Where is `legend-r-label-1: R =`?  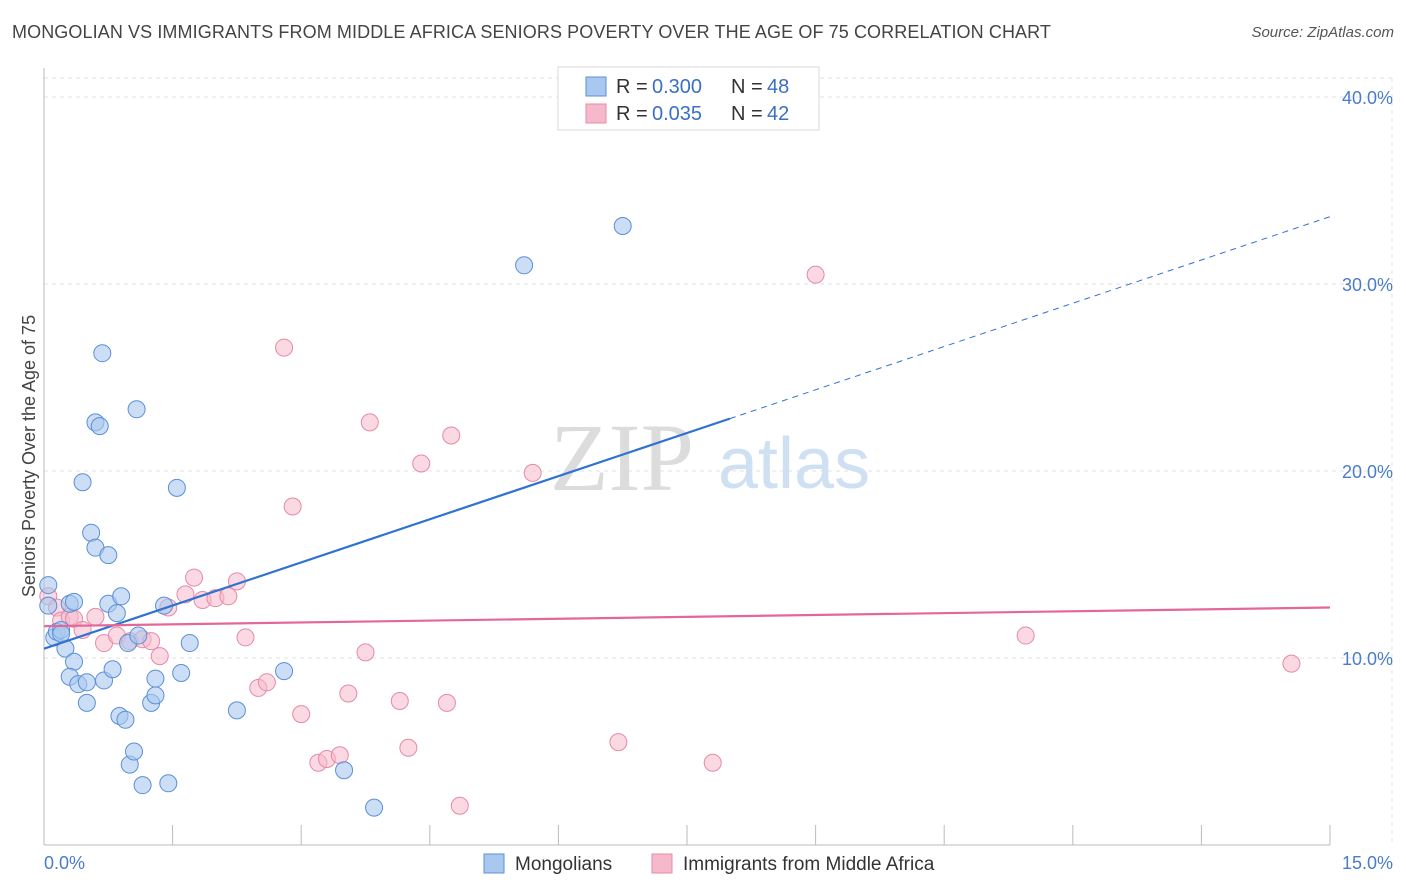
legend-r-label-1: R = is located at coordinates (632, 87).